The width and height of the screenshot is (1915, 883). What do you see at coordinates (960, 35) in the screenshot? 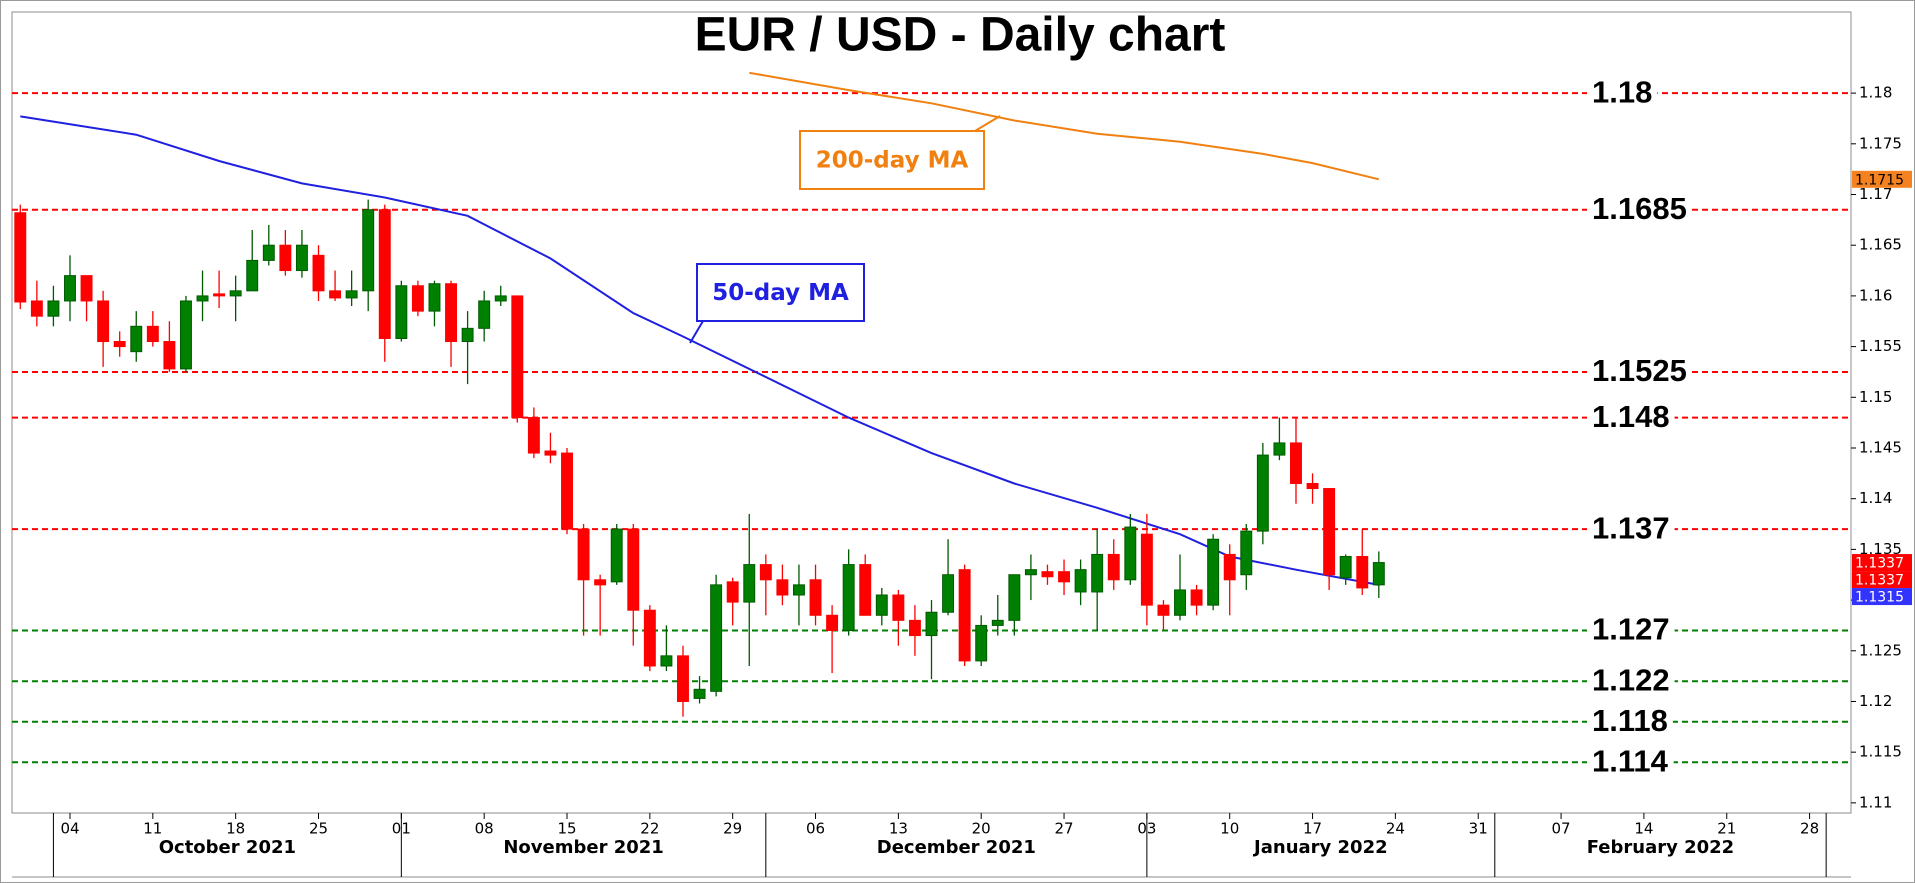
I see `chart-title: EUR / USD - Daily chart` at bounding box center [960, 35].